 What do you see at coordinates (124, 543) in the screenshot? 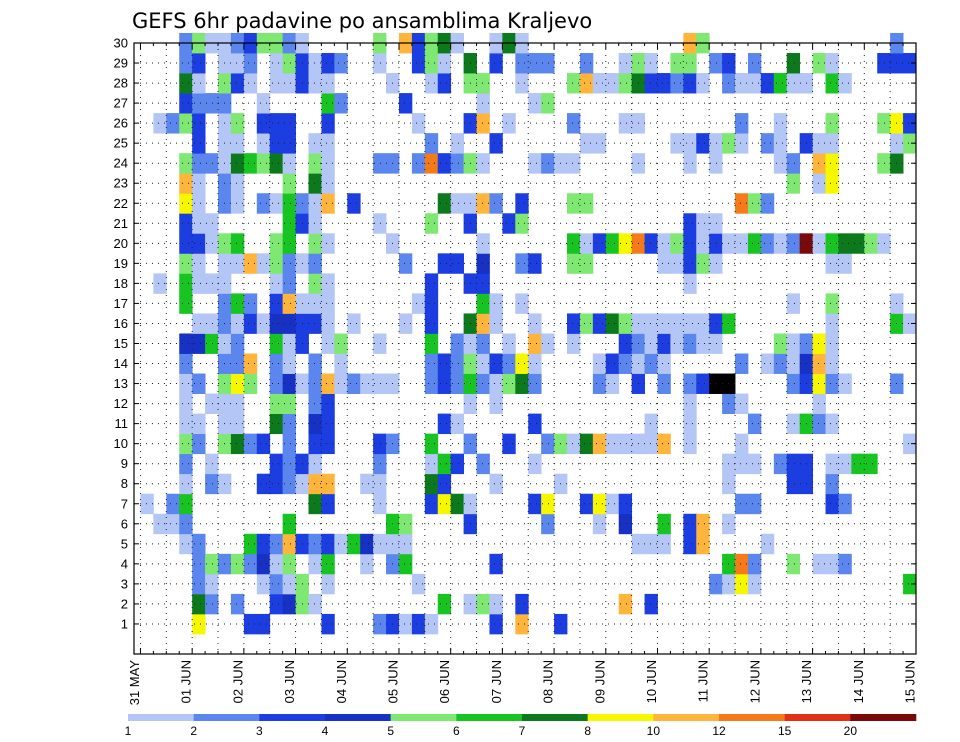
I see `y-tick-label: 5` at bounding box center [124, 543].